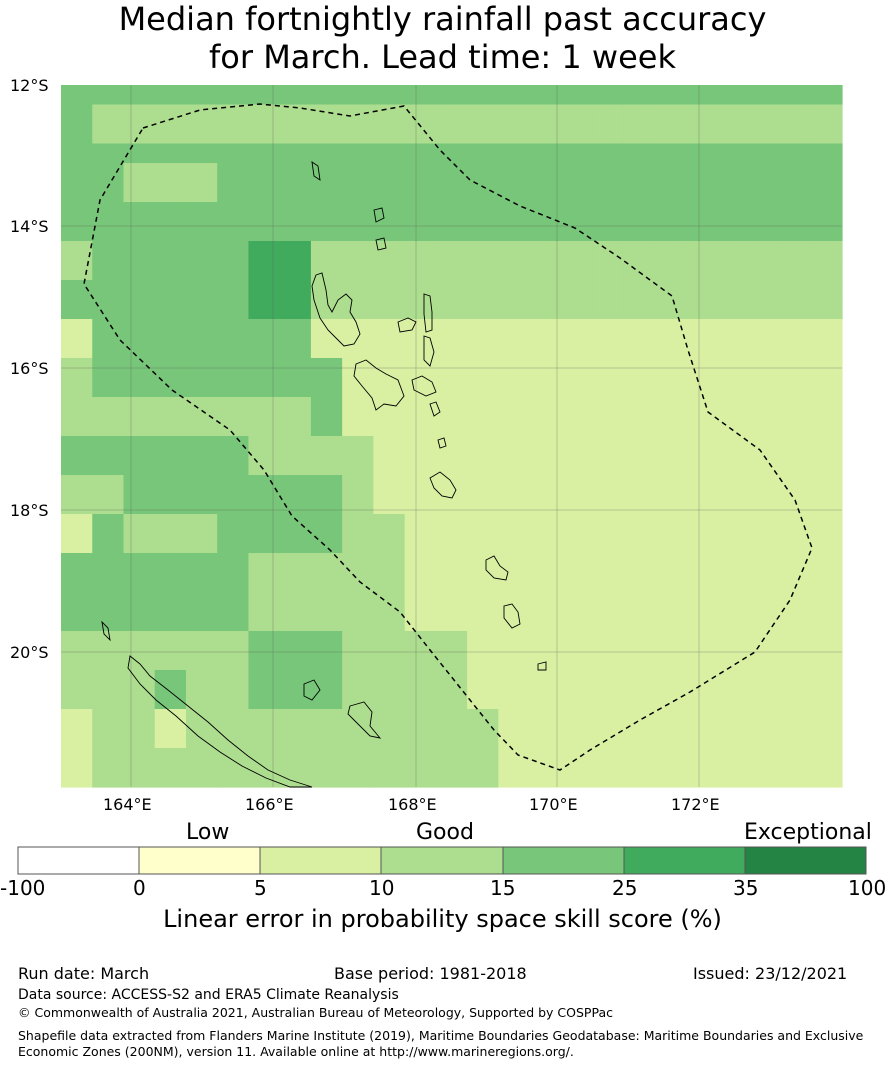 This screenshot has height=1065, width=885. Describe the element at coordinates (382, 888) in the screenshot. I see `tick-10: 10` at that location.